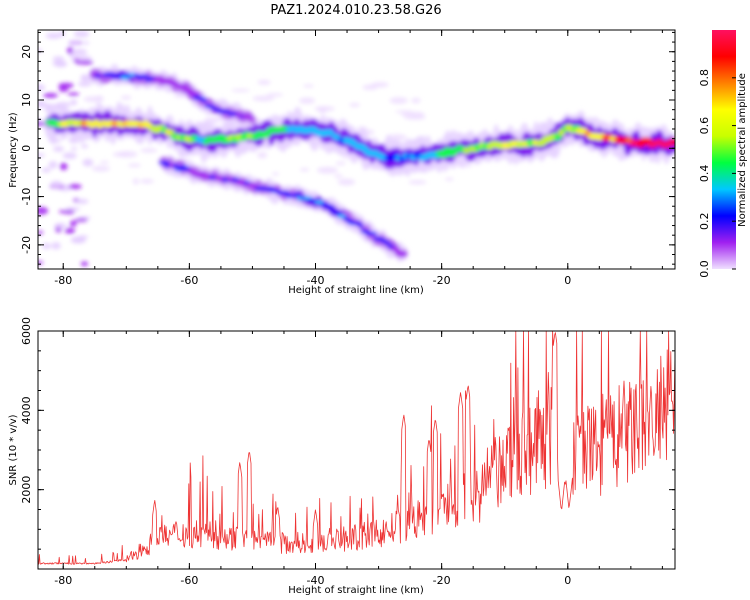  I want to click on y-tick-label: 0, so click(26, 148).